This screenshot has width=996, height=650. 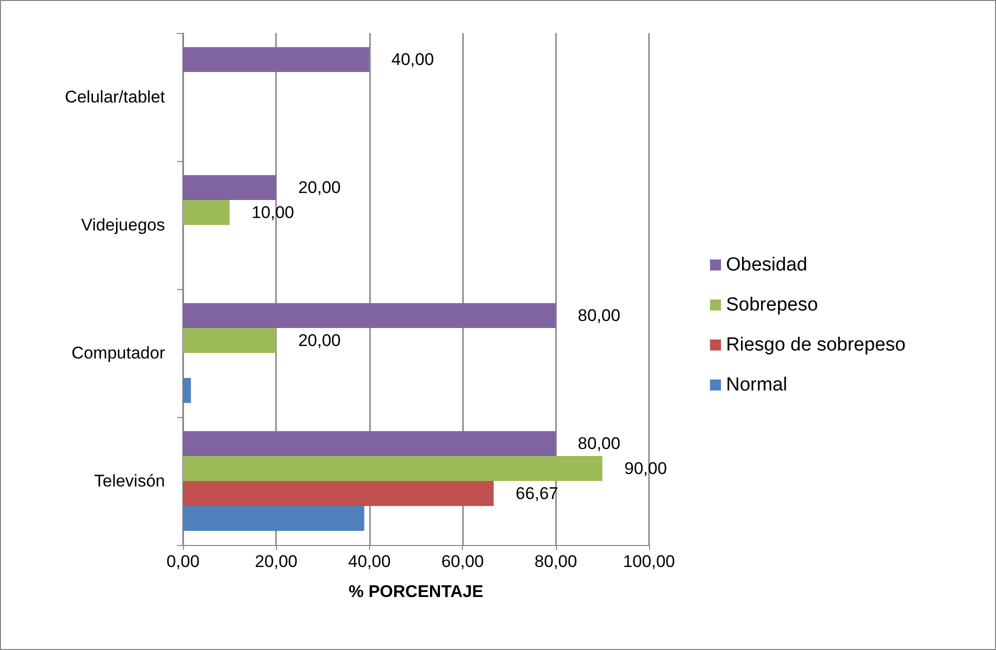 I want to click on x-tick-label: 40,00, so click(x=369, y=561).